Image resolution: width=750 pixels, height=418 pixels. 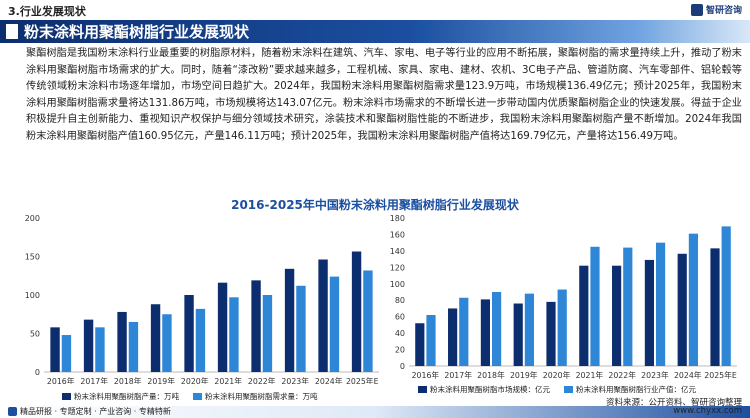 What do you see at coordinates (400, 333) in the screenshot?
I see `y-tick-label: 40` at bounding box center [400, 333].